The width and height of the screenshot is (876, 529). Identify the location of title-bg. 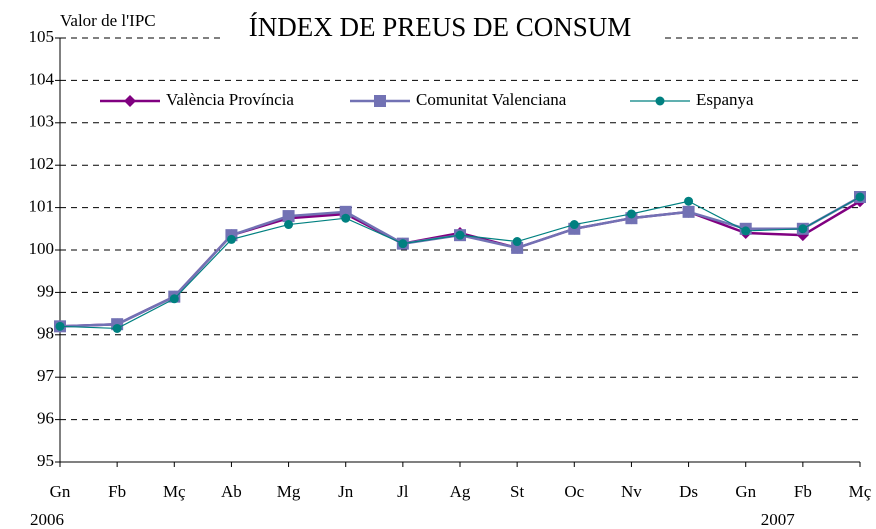
(440, 29).